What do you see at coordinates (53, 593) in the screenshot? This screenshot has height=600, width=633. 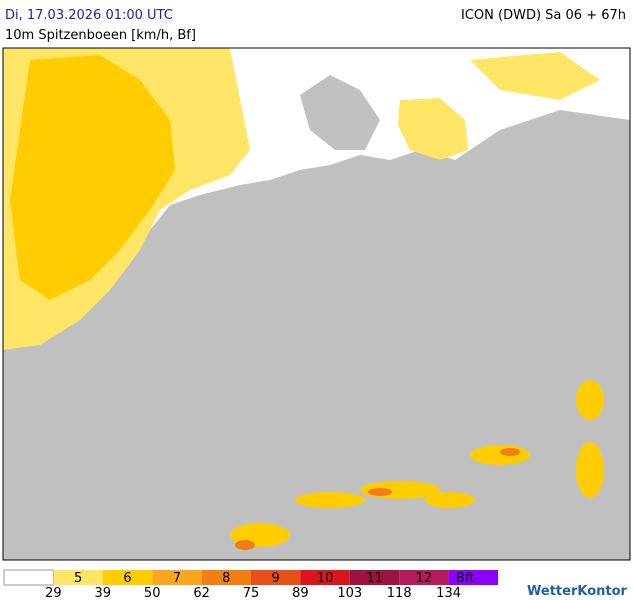 I see `legend-threshold: 29` at bounding box center [53, 593].